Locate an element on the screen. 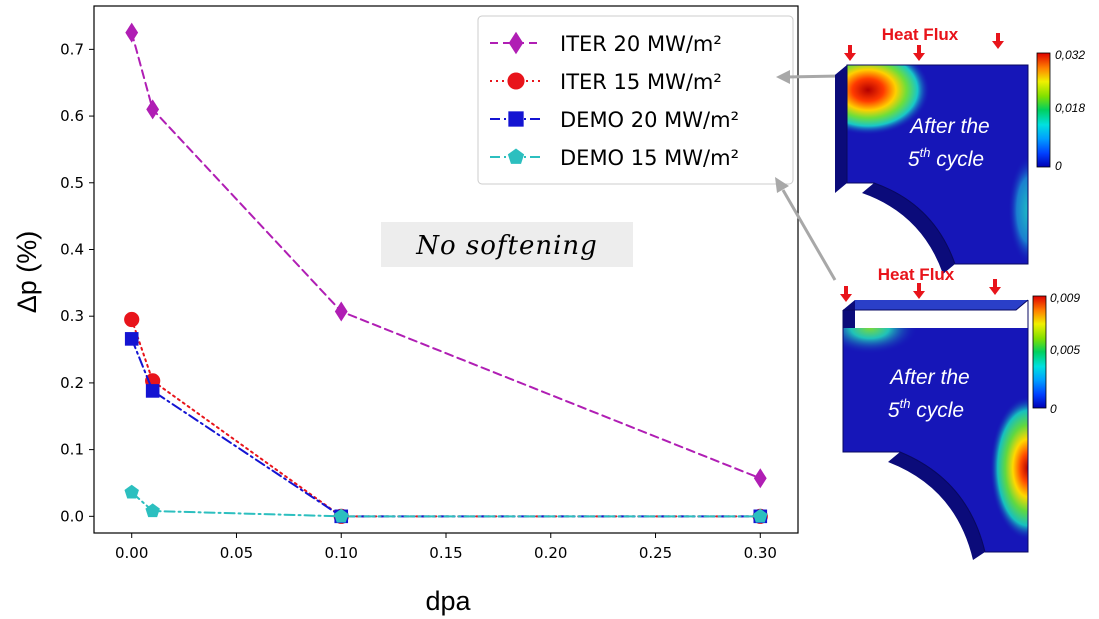  x-tick-label: 0.05 is located at coordinates (236, 553).